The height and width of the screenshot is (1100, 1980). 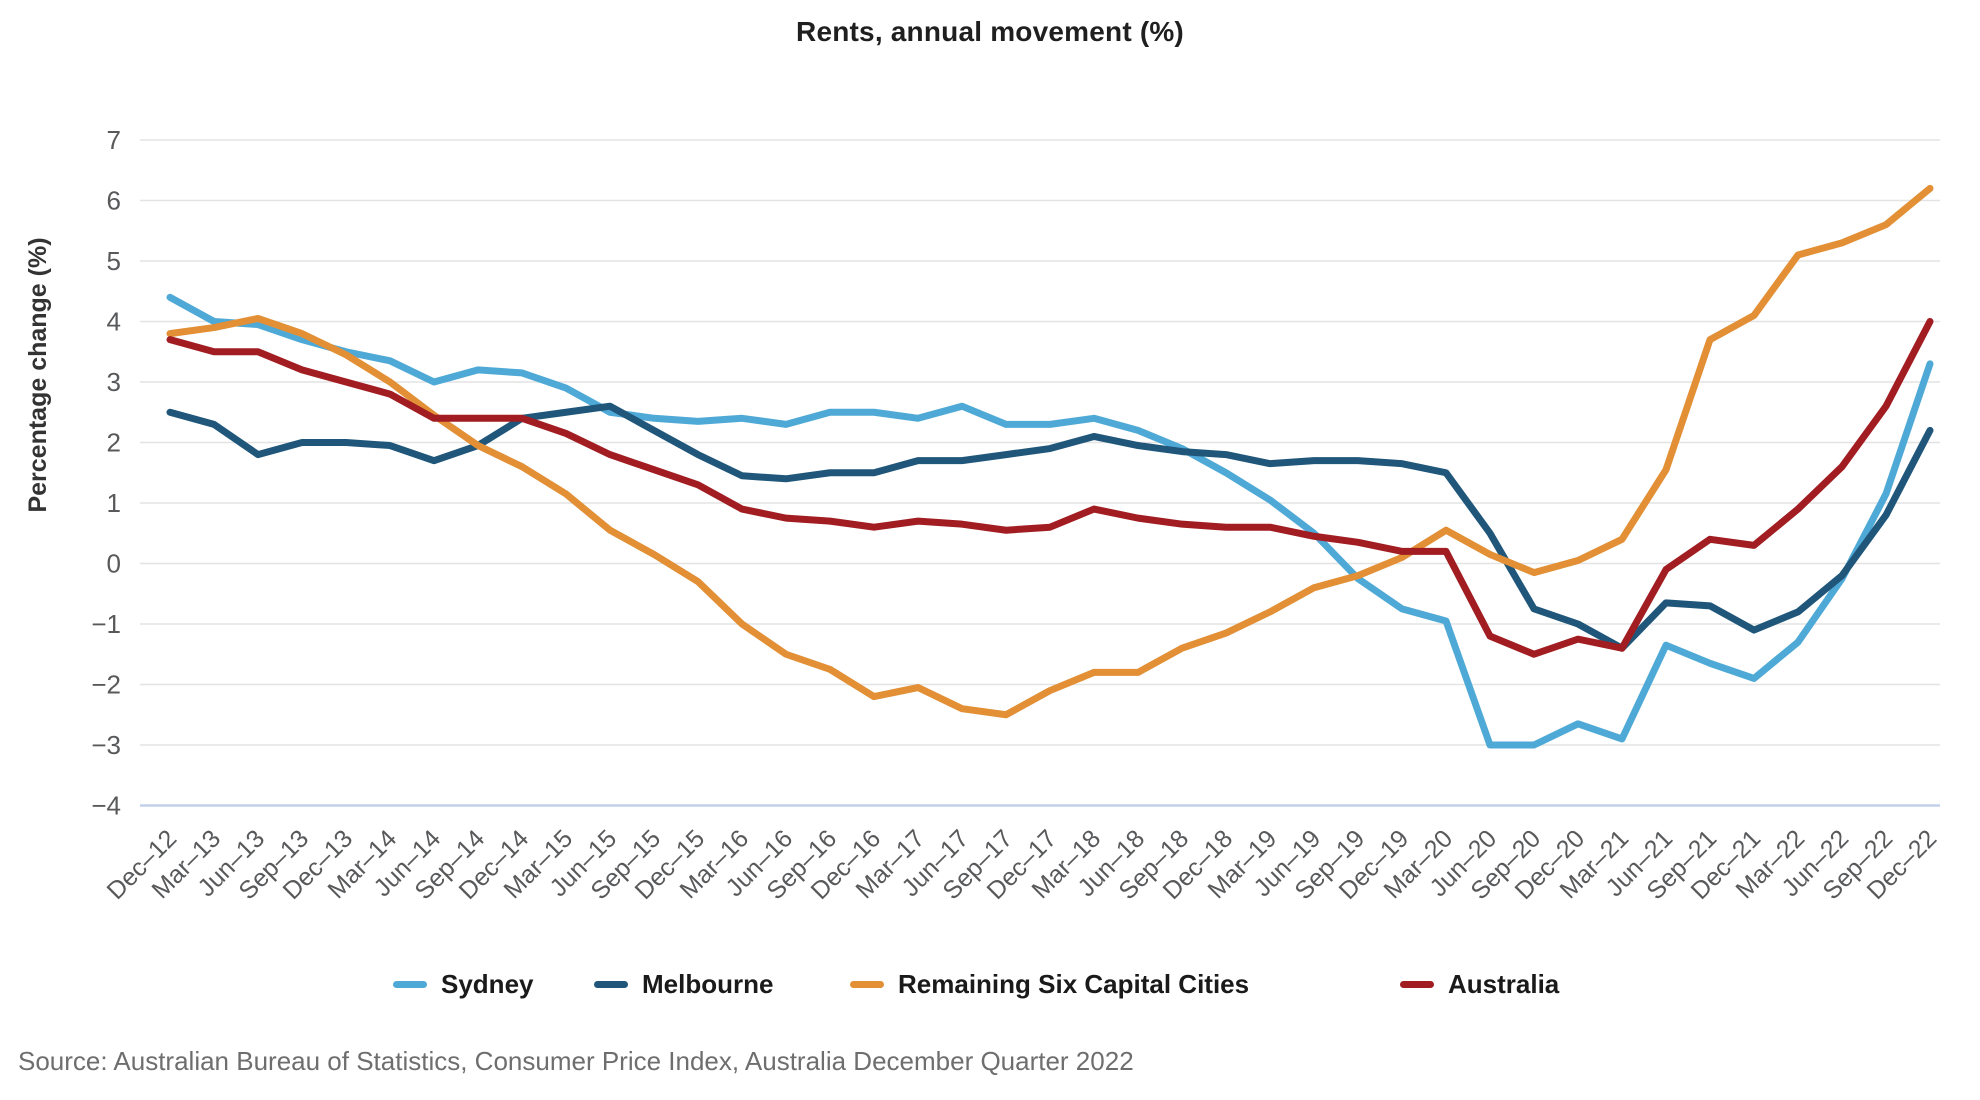 What do you see at coordinates (114, 564) in the screenshot?
I see `svg-text: 0` at bounding box center [114, 564].